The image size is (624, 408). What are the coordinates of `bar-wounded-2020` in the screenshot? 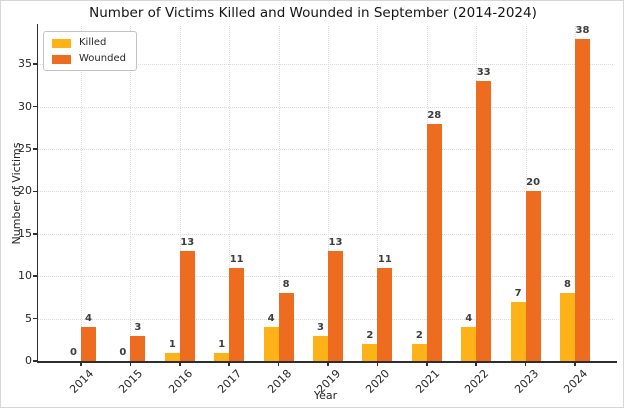 It's located at (385, 314).